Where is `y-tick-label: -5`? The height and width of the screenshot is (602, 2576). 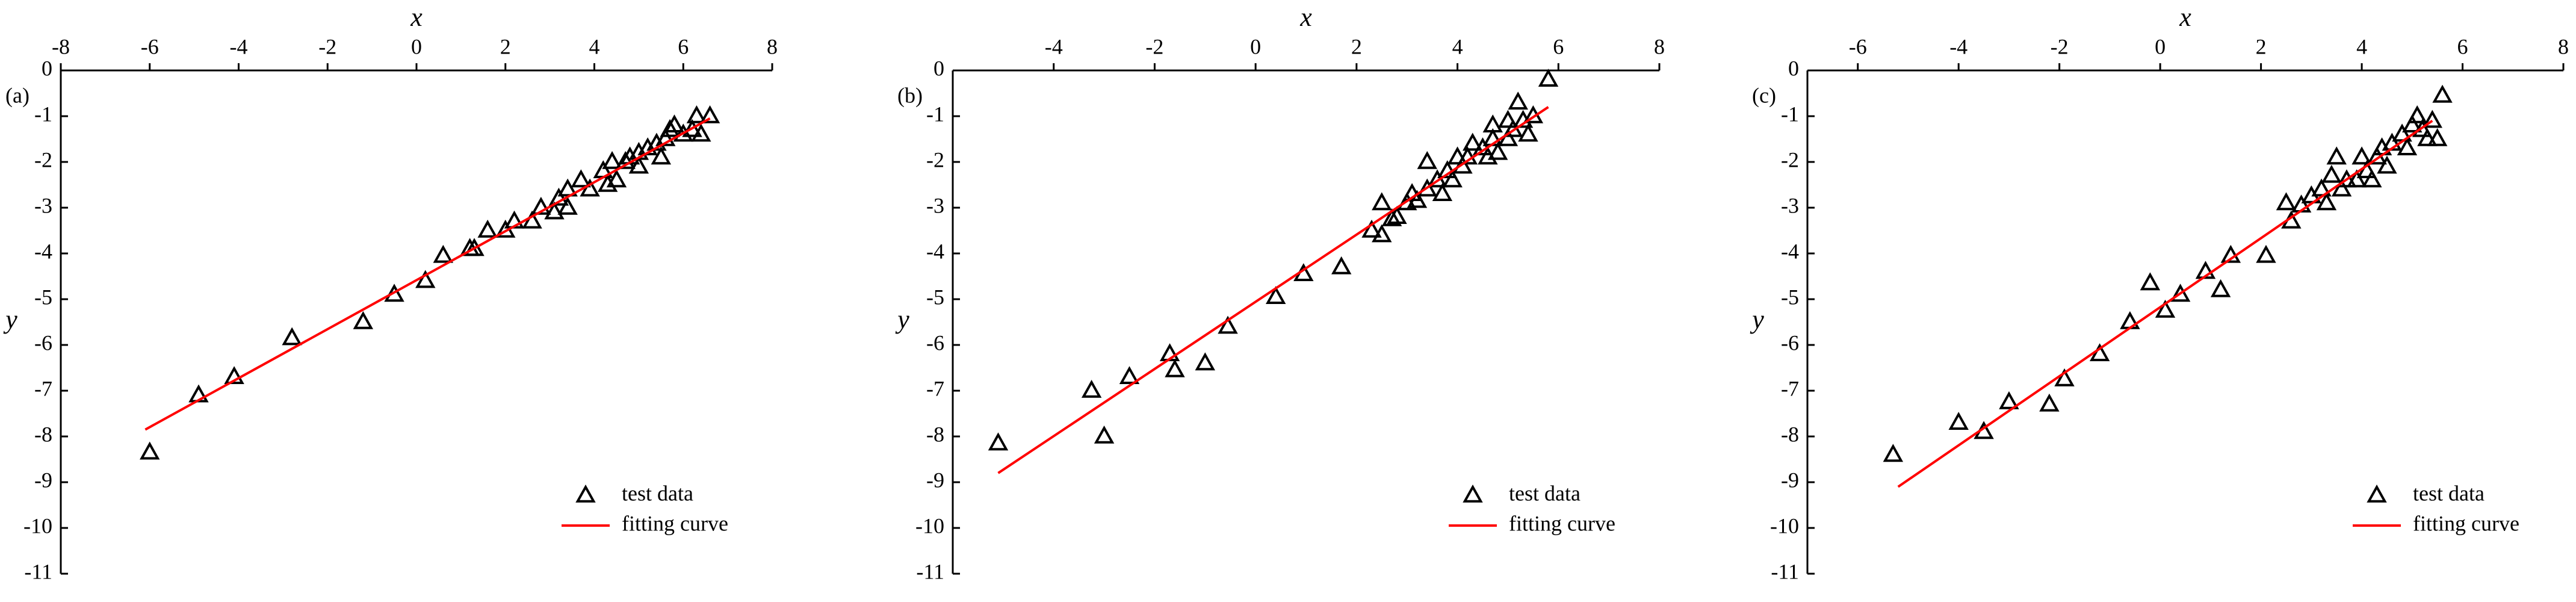 y-tick-label: -5 is located at coordinates (935, 297).